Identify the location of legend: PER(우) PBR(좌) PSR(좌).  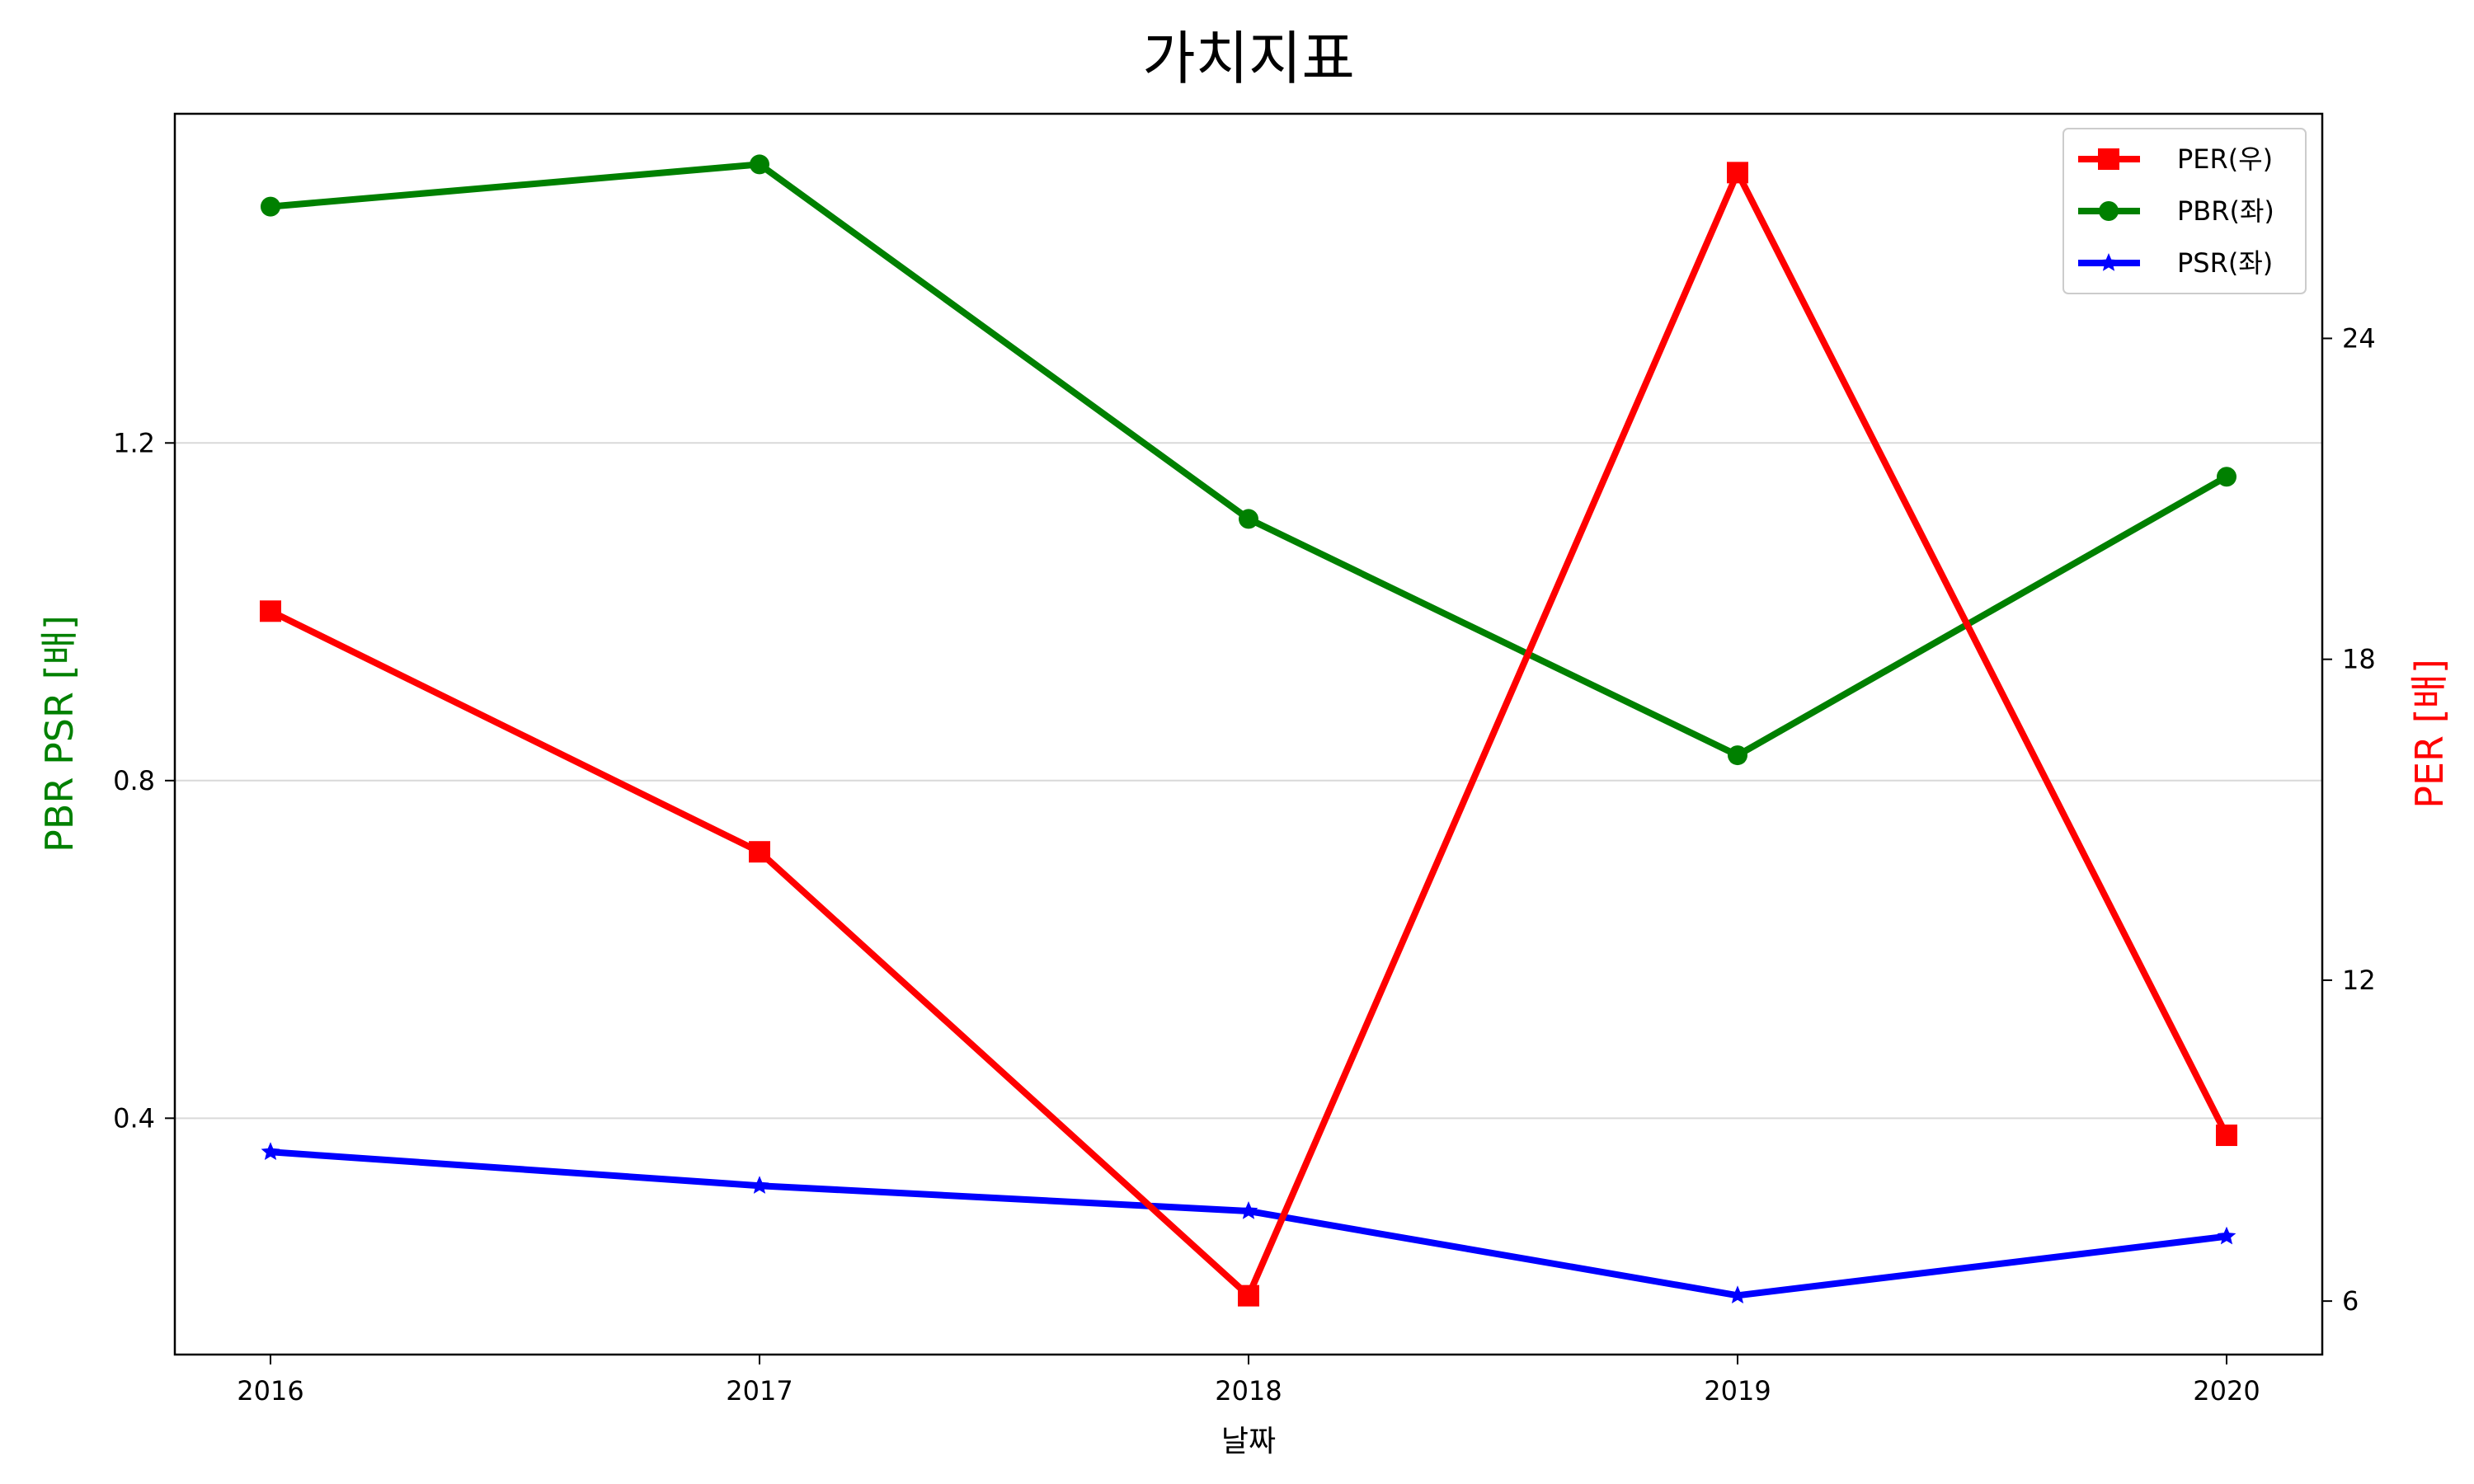
(2184, 211).